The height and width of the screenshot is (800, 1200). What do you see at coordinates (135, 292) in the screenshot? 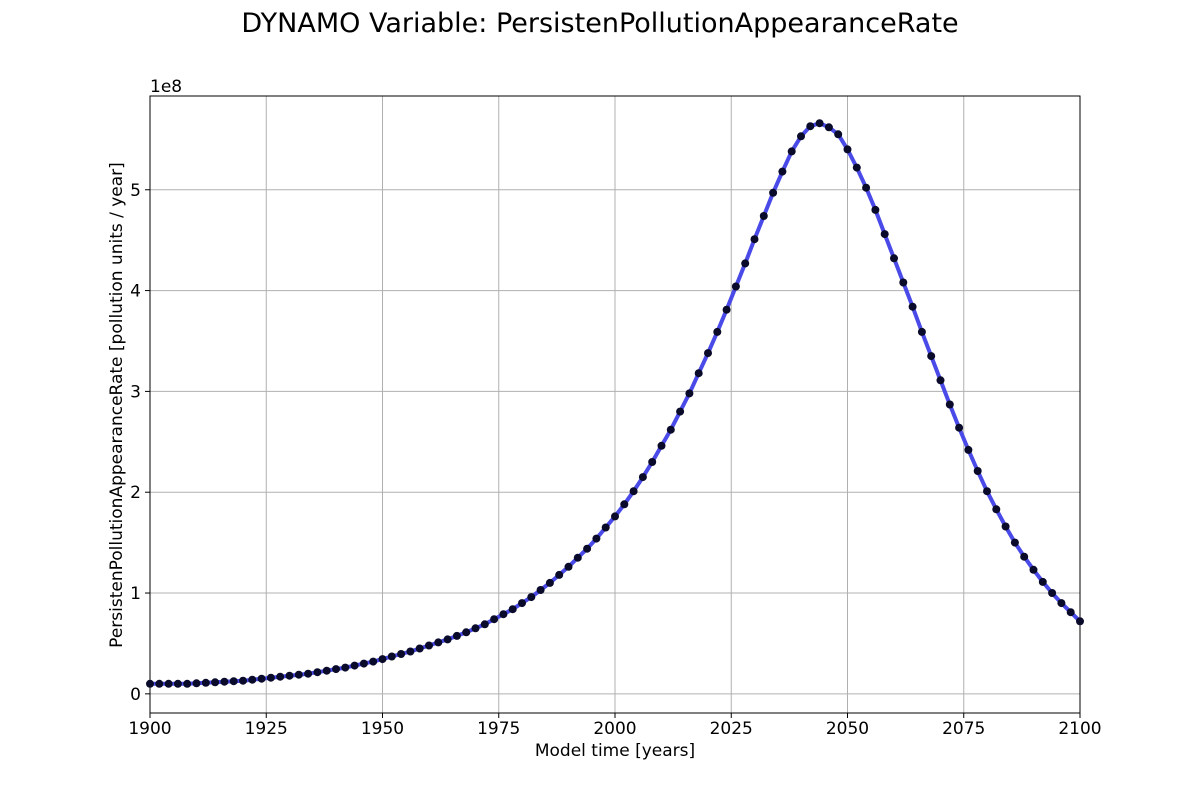
I see `y-tick-label: 4` at bounding box center [135, 292].